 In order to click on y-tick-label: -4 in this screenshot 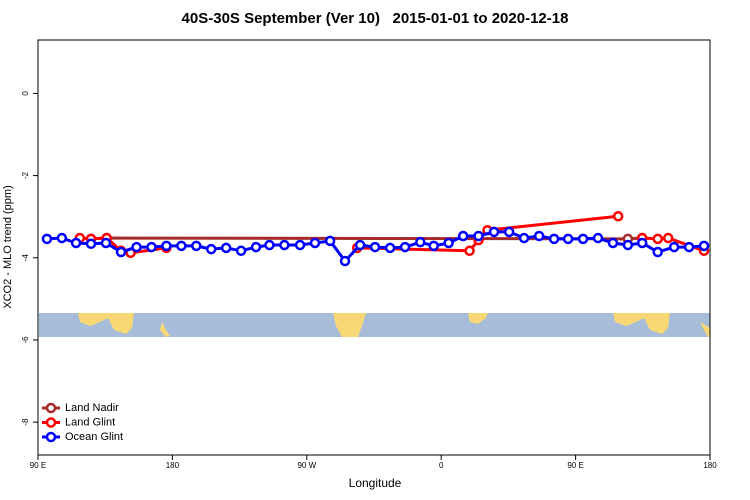, I will do `click(25, 258)`.